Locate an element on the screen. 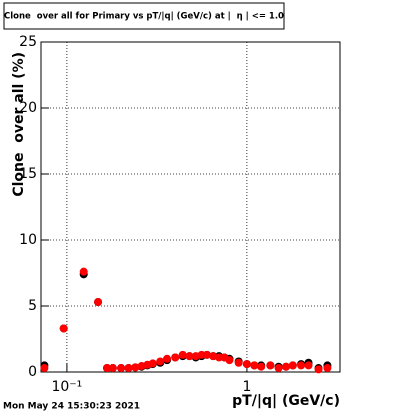 The height and width of the screenshot is (414, 400). title-box is located at coordinates (144, 16).